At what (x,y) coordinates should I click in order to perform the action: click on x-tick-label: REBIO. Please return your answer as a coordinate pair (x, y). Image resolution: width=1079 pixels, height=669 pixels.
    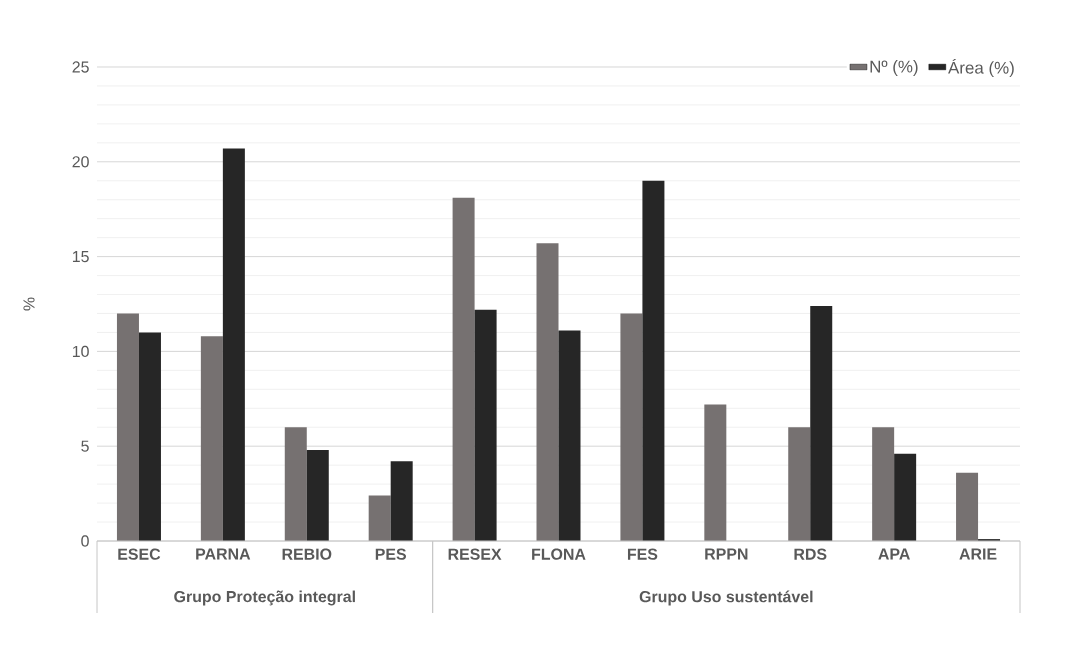
    Looking at the image, I should click on (307, 554).